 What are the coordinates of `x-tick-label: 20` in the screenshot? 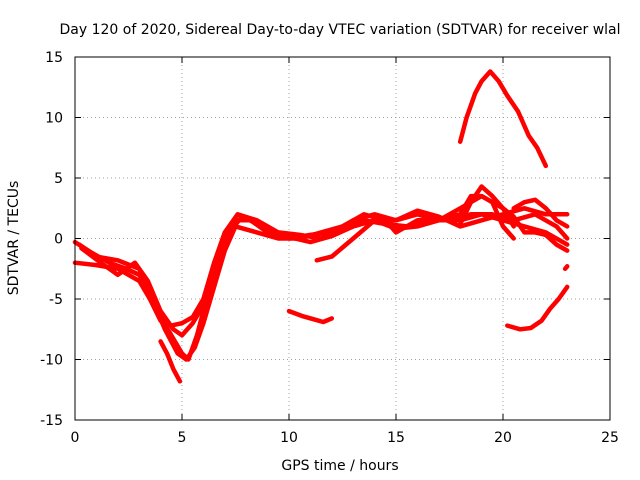 It's located at (503, 438).